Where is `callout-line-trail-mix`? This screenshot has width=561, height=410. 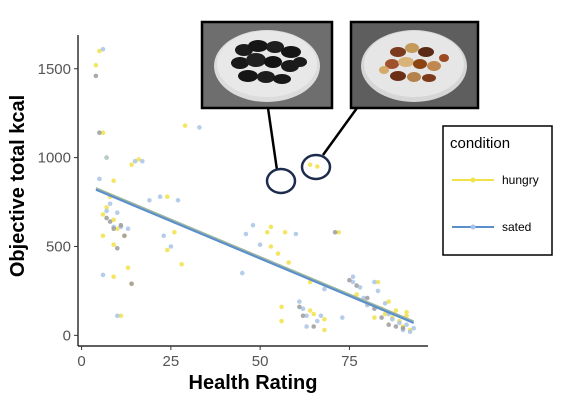 callout-line-trail-mix is located at coordinates (340, 131).